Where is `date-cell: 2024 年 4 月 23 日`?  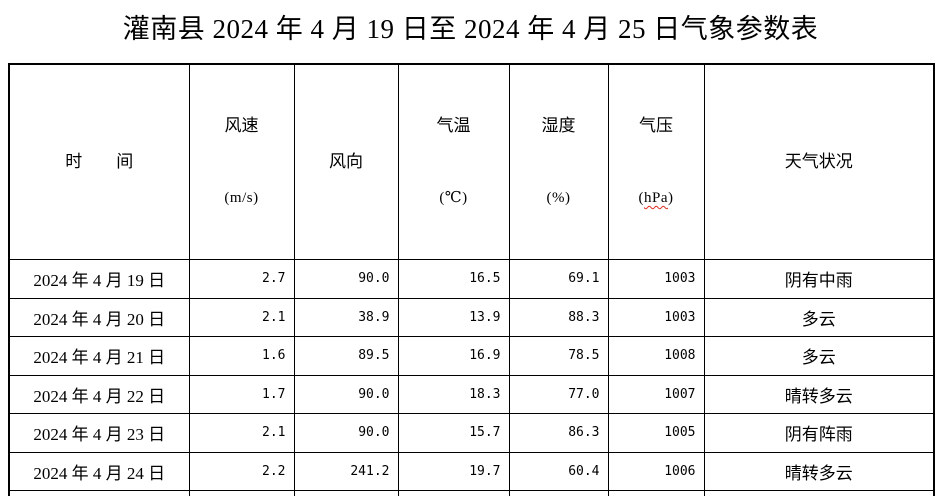
date-cell: 2024 年 4 月 23 日 is located at coordinates (99, 433).